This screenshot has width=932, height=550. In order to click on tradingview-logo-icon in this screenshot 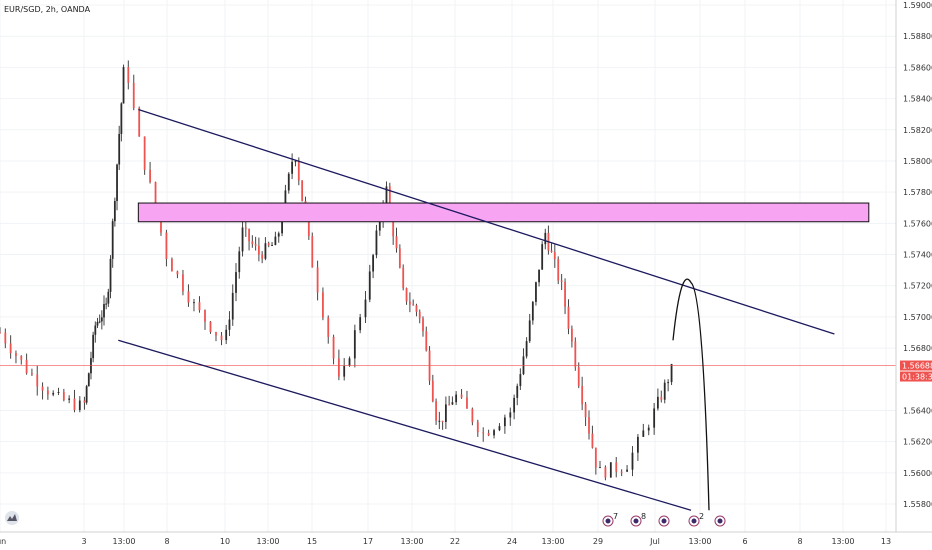, I will do `click(12, 518)`.